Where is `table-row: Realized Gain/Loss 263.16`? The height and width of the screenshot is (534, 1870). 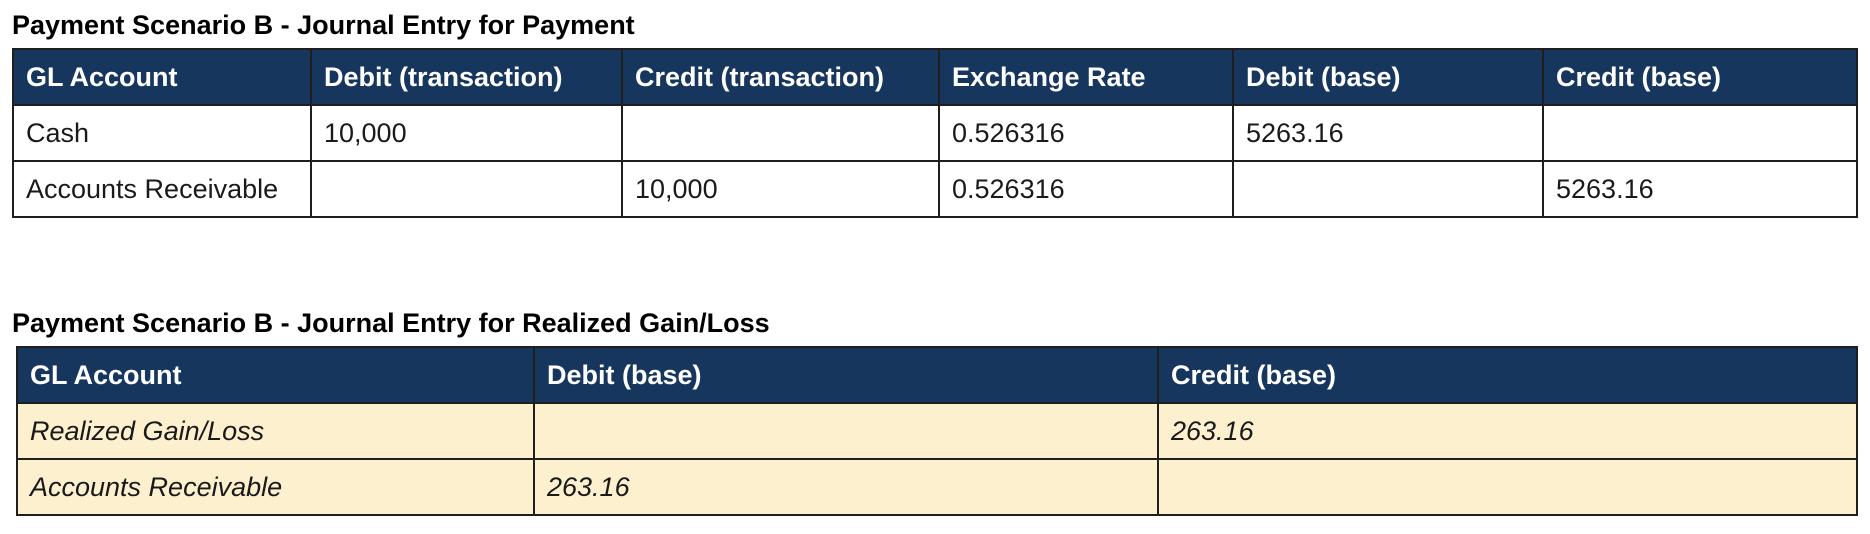 table-row: Realized Gain/Loss 263.16 is located at coordinates (937, 431).